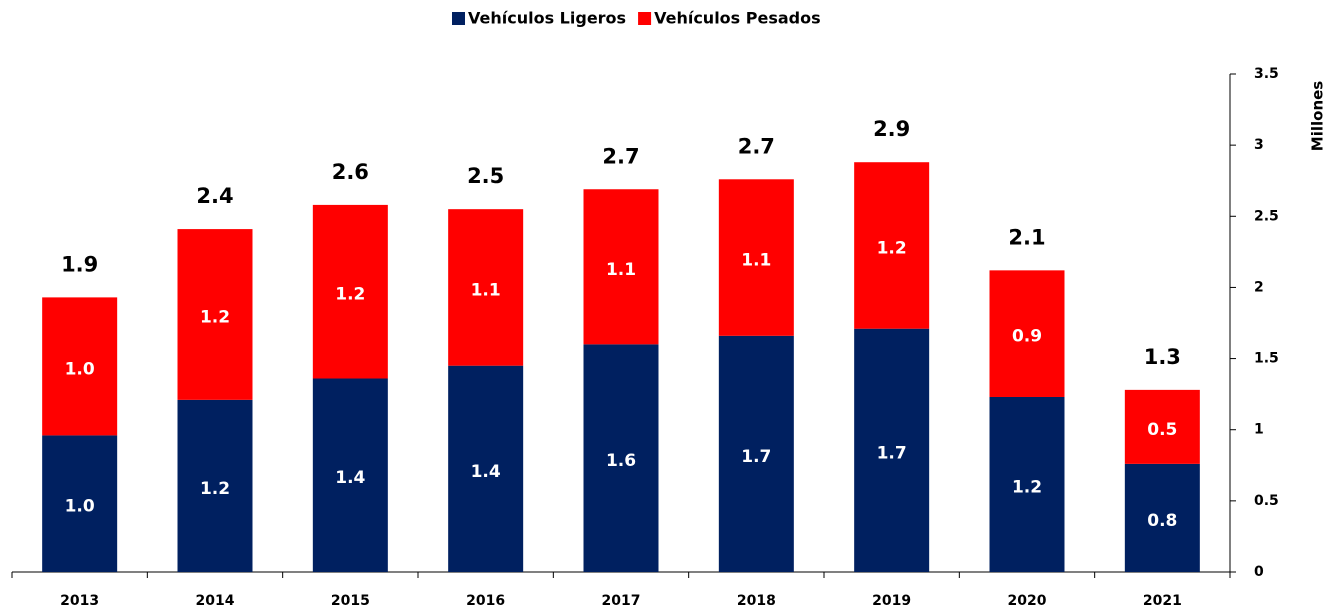 The image size is (1338, 611). Describe the element at coordinates (1027, 337) in the screenshot. I see `data-label: 0.9` at that location.